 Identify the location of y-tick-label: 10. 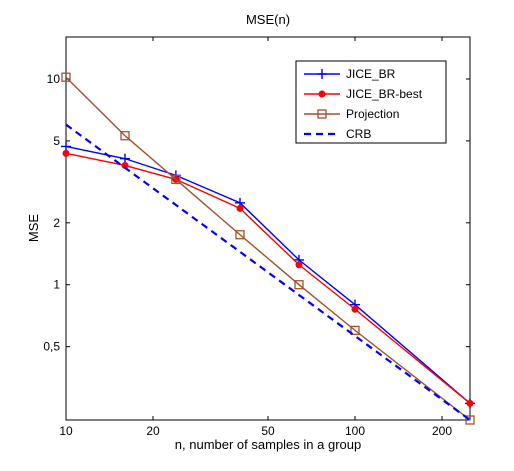
(54, 79).